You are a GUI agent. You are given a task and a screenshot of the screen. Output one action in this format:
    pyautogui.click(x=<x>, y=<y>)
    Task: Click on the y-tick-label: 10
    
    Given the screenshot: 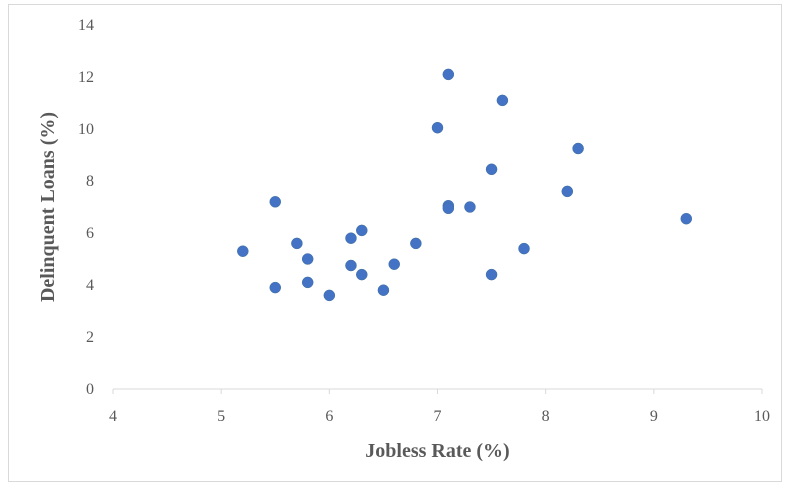 What is the action you would take?
    pyautogui.click(x=86, y=129)
    